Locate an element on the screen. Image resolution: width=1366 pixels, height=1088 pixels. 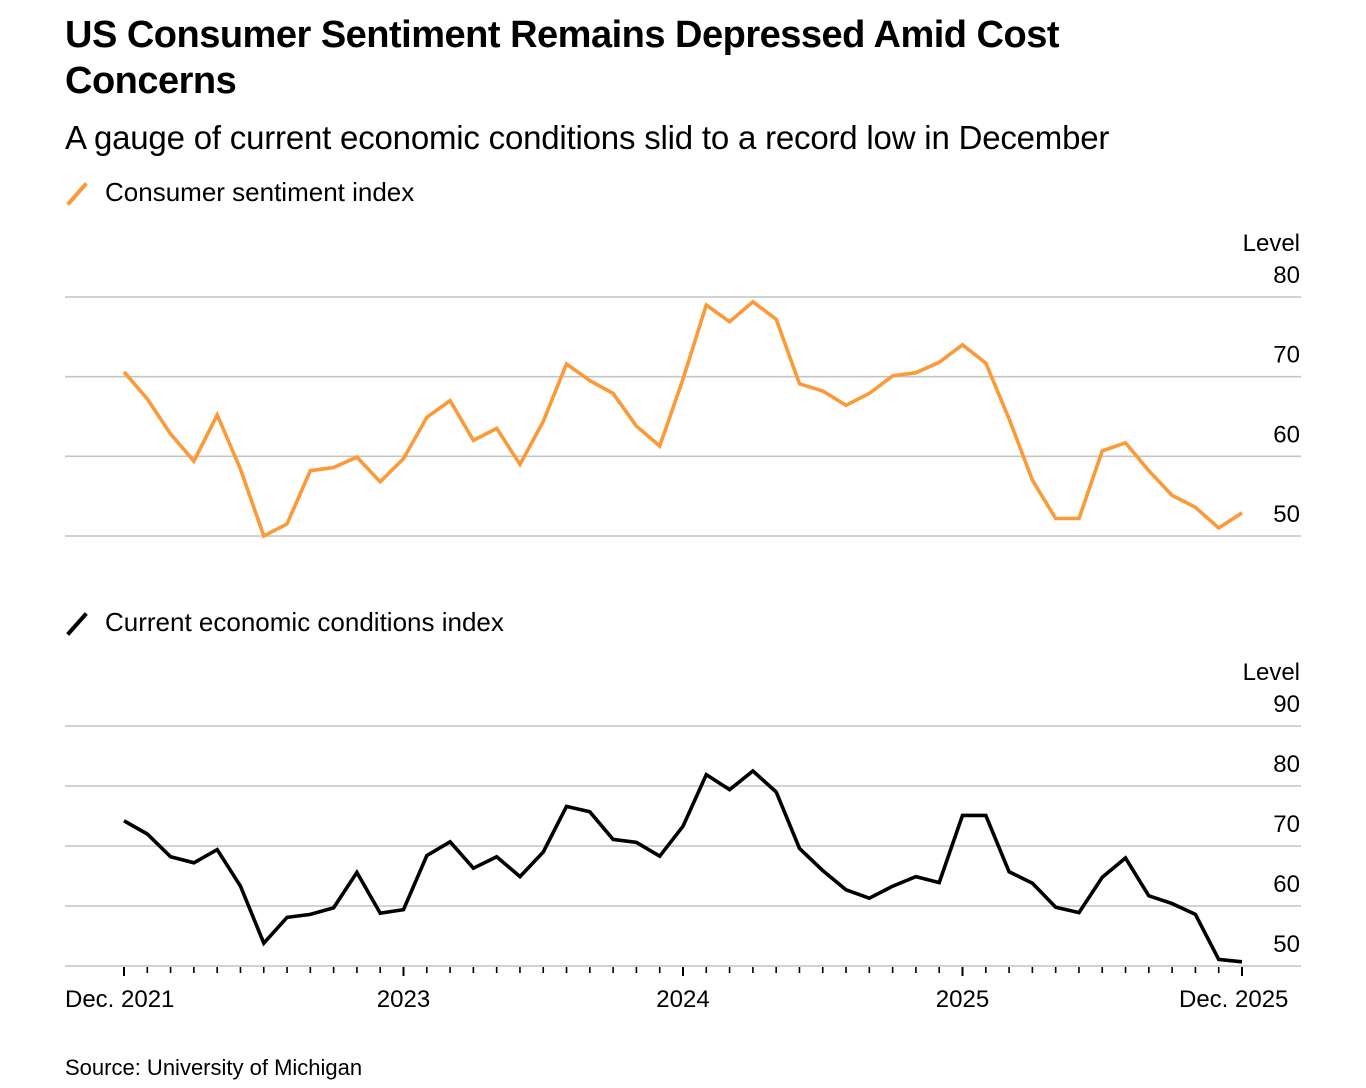
legend-label: Current economic conditions index is located at coordinates (304, 622).